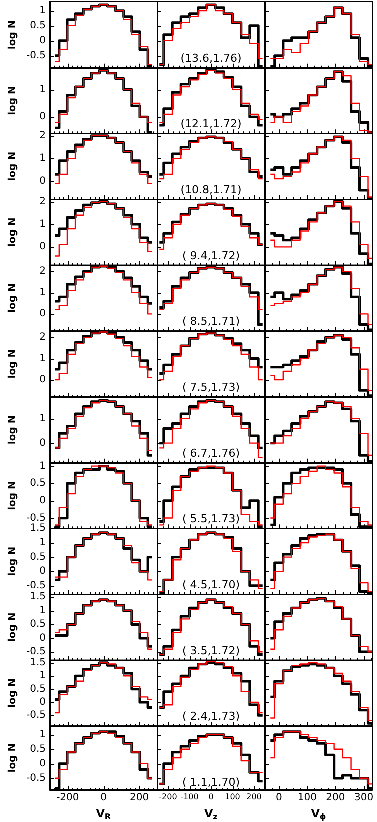 Image resolution: width=377 pixels, height=822 pixels. What do you see at coordinates (211, 190) in the screenshot?
I see `annotation: (10.8,1.71)` at bounding box center [211, 190].